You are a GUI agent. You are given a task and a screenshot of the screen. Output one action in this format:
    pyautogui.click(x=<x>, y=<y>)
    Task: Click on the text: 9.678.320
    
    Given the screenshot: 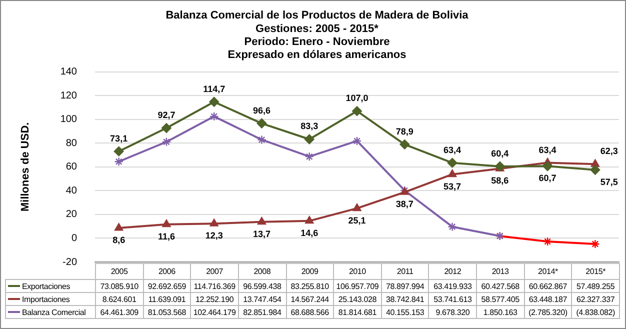 What is the action you would take?
    pyautogui.click(x=452, y=312)
    